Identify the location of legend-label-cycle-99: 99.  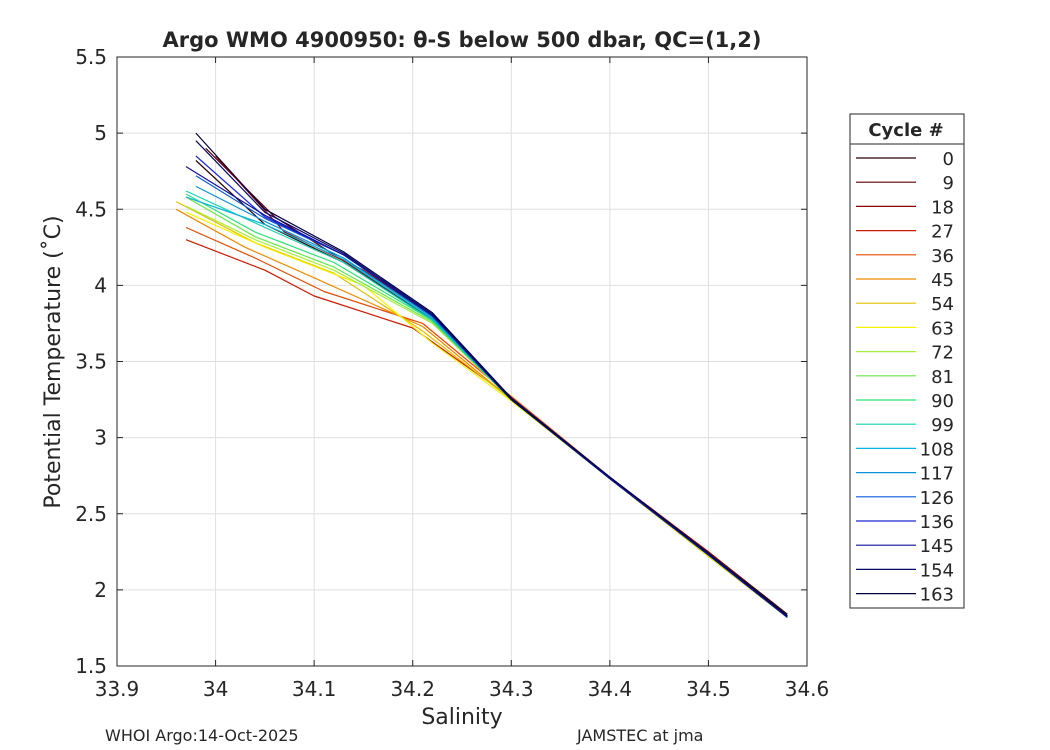
(942, 425).